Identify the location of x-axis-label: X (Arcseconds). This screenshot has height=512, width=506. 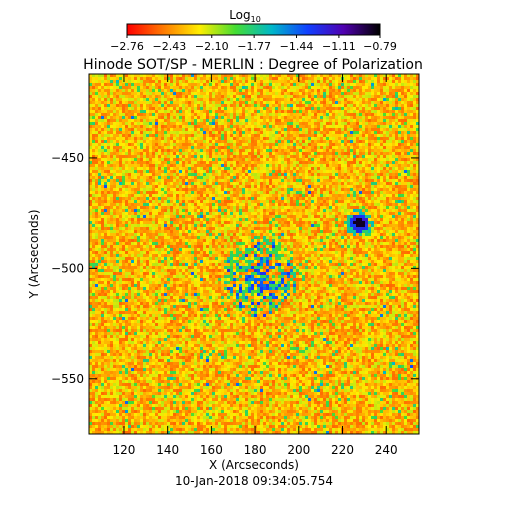
(254, 465).